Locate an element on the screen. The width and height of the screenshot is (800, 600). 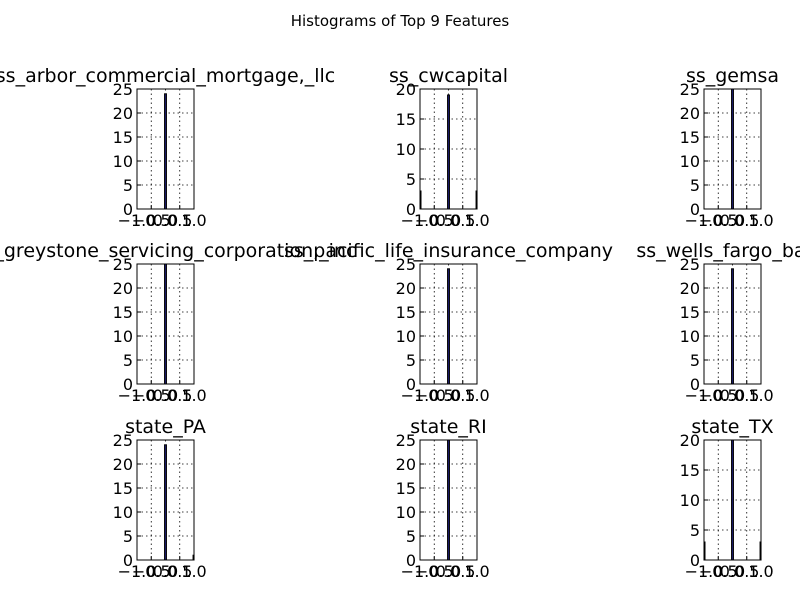
panel-title: ss_cwcapital is located at coordinates (448, 76).